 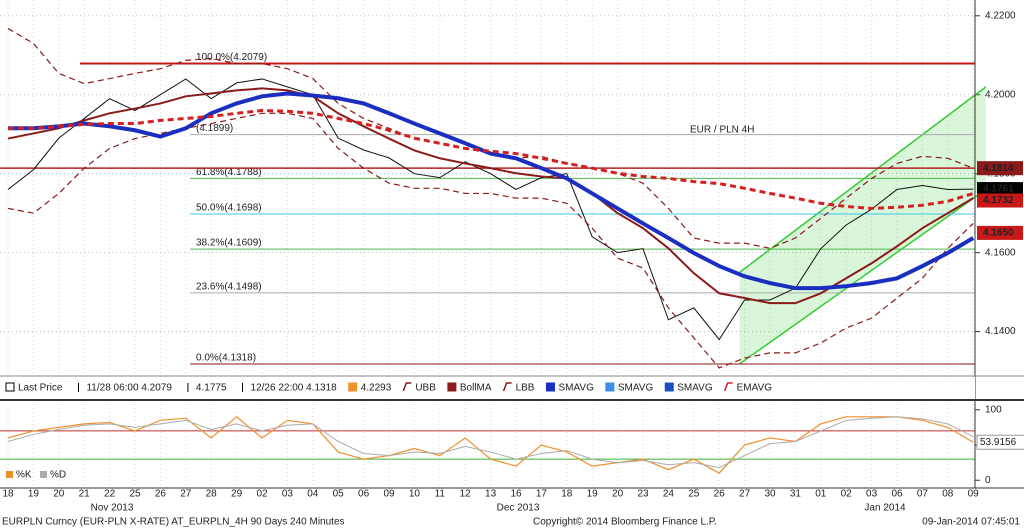 What do you see at coordinates (237, 494) in the screenshot?
I see `x-tick-label: 29` at bounding box center [237, 494].